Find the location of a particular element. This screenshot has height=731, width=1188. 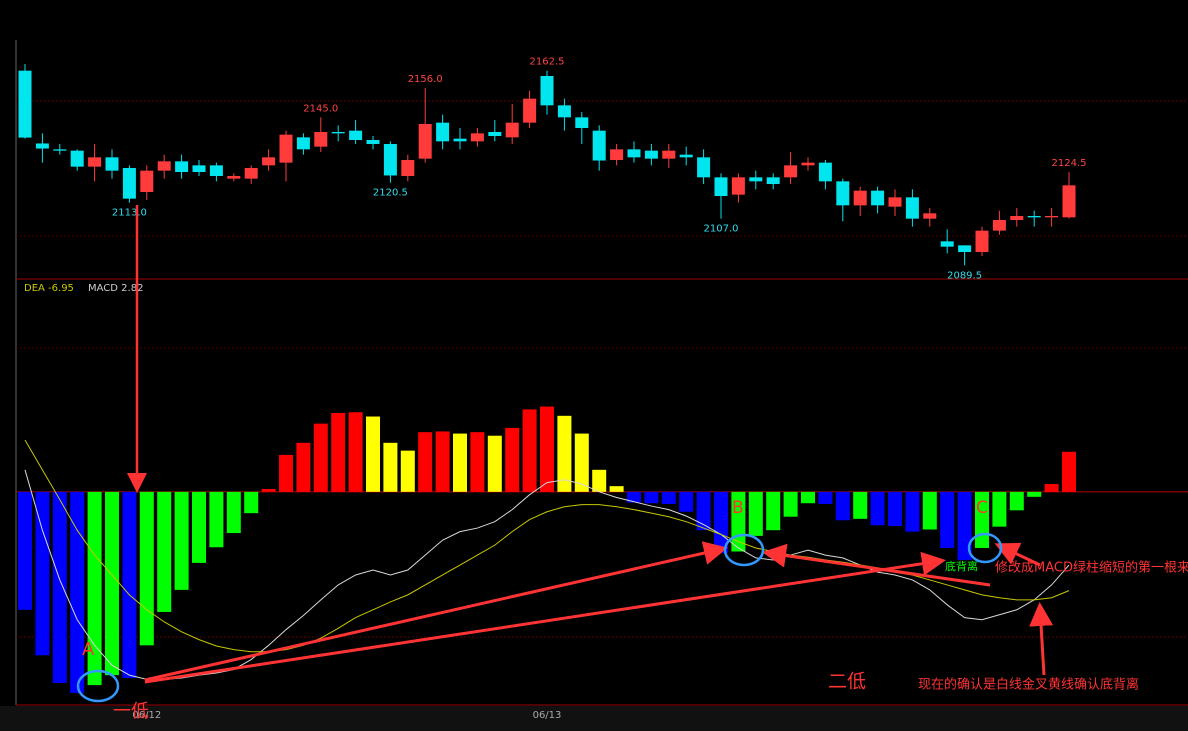

high-label: 2162.5 is located at coordinates (547, 62).